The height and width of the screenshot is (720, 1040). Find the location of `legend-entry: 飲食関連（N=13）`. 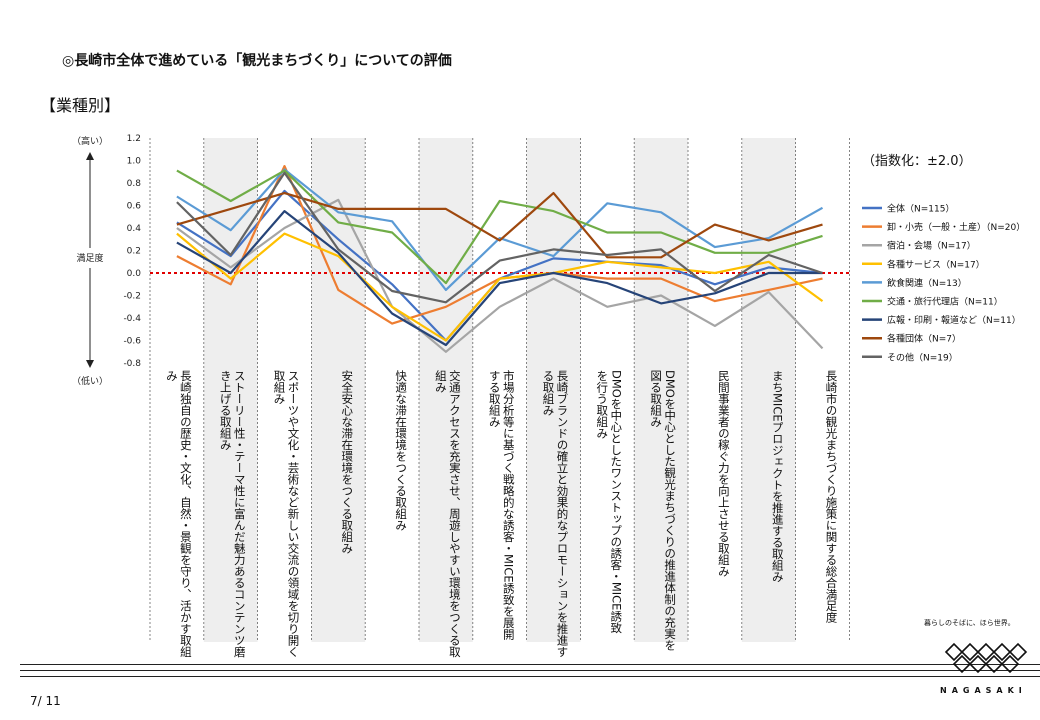

legend-entry: 飲食関連（N=13） is located at coordinates (914, 283).